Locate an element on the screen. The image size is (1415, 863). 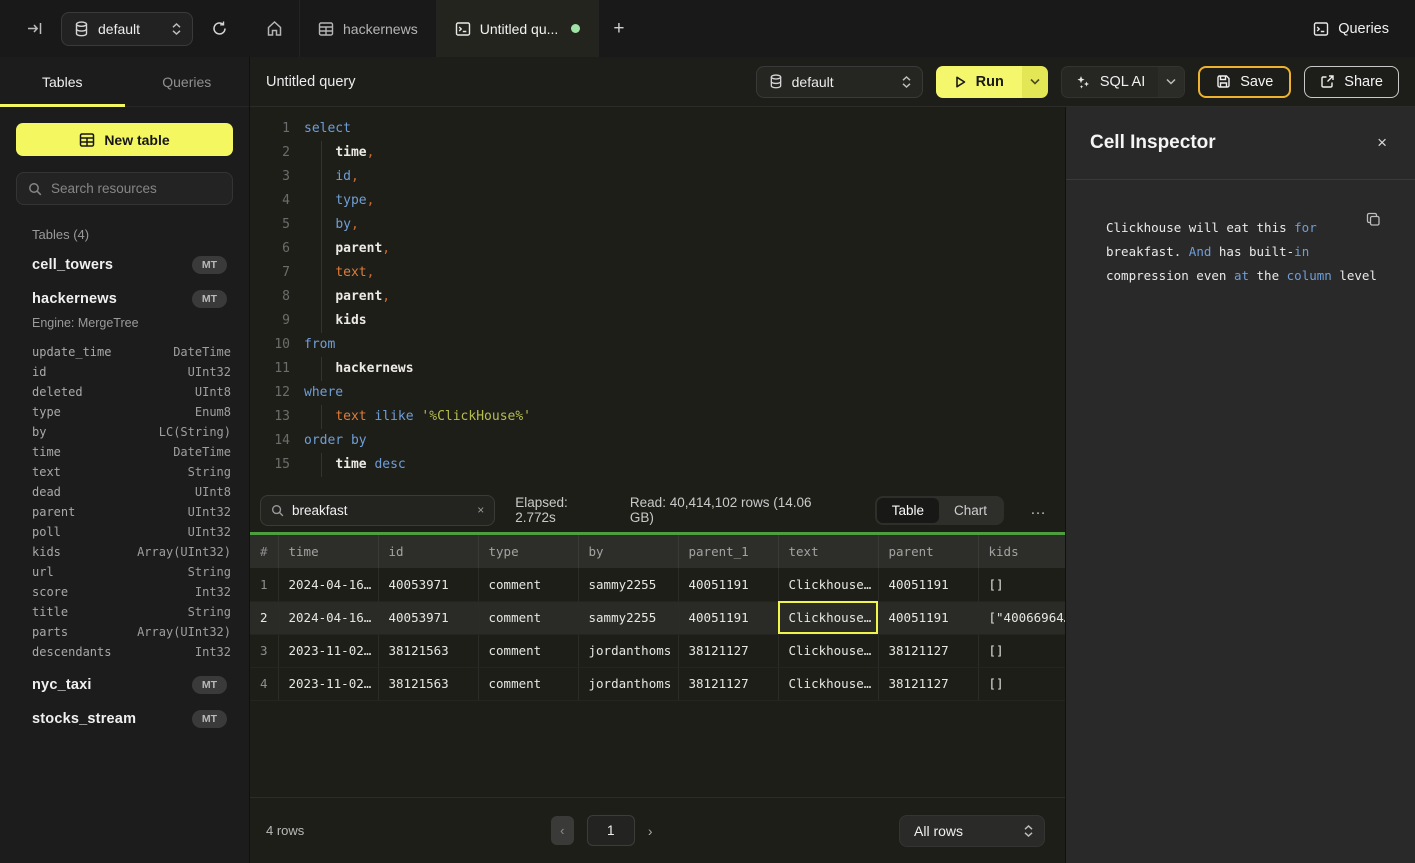
database-selector: default is located at coordinates (127, 28).